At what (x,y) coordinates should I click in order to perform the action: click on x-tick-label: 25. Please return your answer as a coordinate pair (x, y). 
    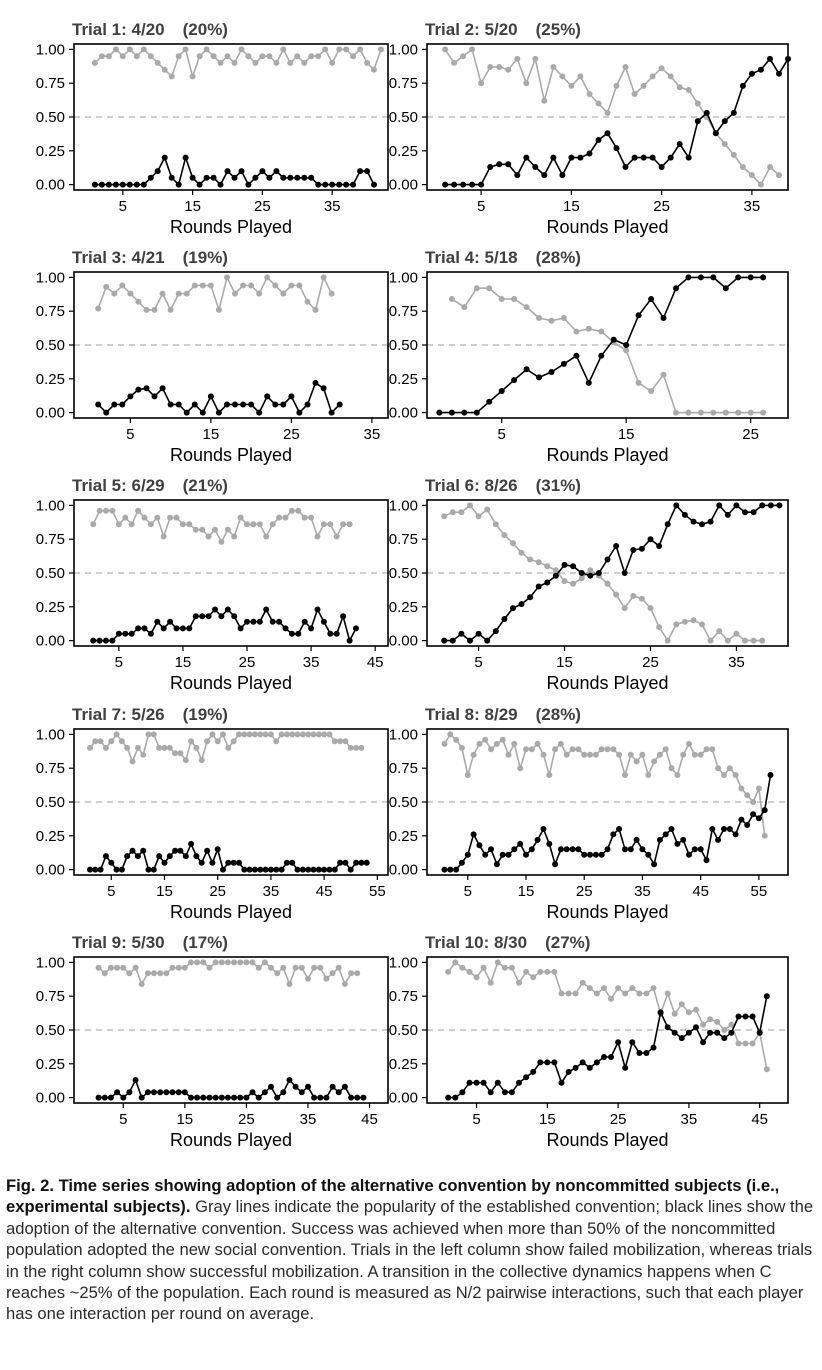
    Looking at the image, I should click on (247, 662).